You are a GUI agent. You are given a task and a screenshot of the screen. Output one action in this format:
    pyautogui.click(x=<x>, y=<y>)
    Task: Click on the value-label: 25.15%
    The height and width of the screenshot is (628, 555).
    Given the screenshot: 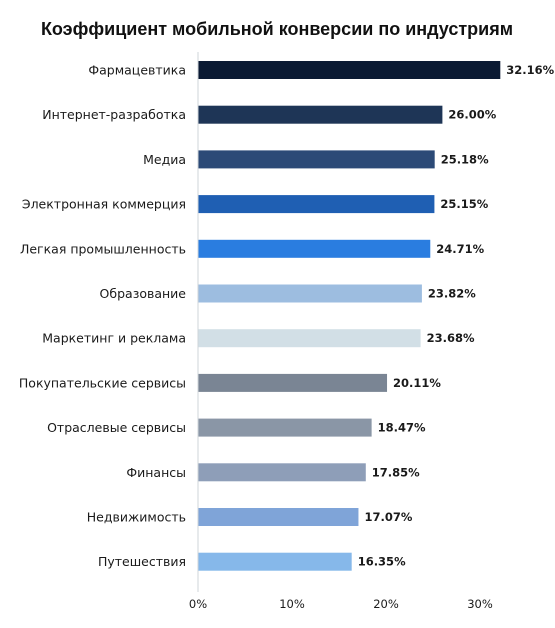 What is the action you would take?
    pyautogui.click(x=464, y=204)
    